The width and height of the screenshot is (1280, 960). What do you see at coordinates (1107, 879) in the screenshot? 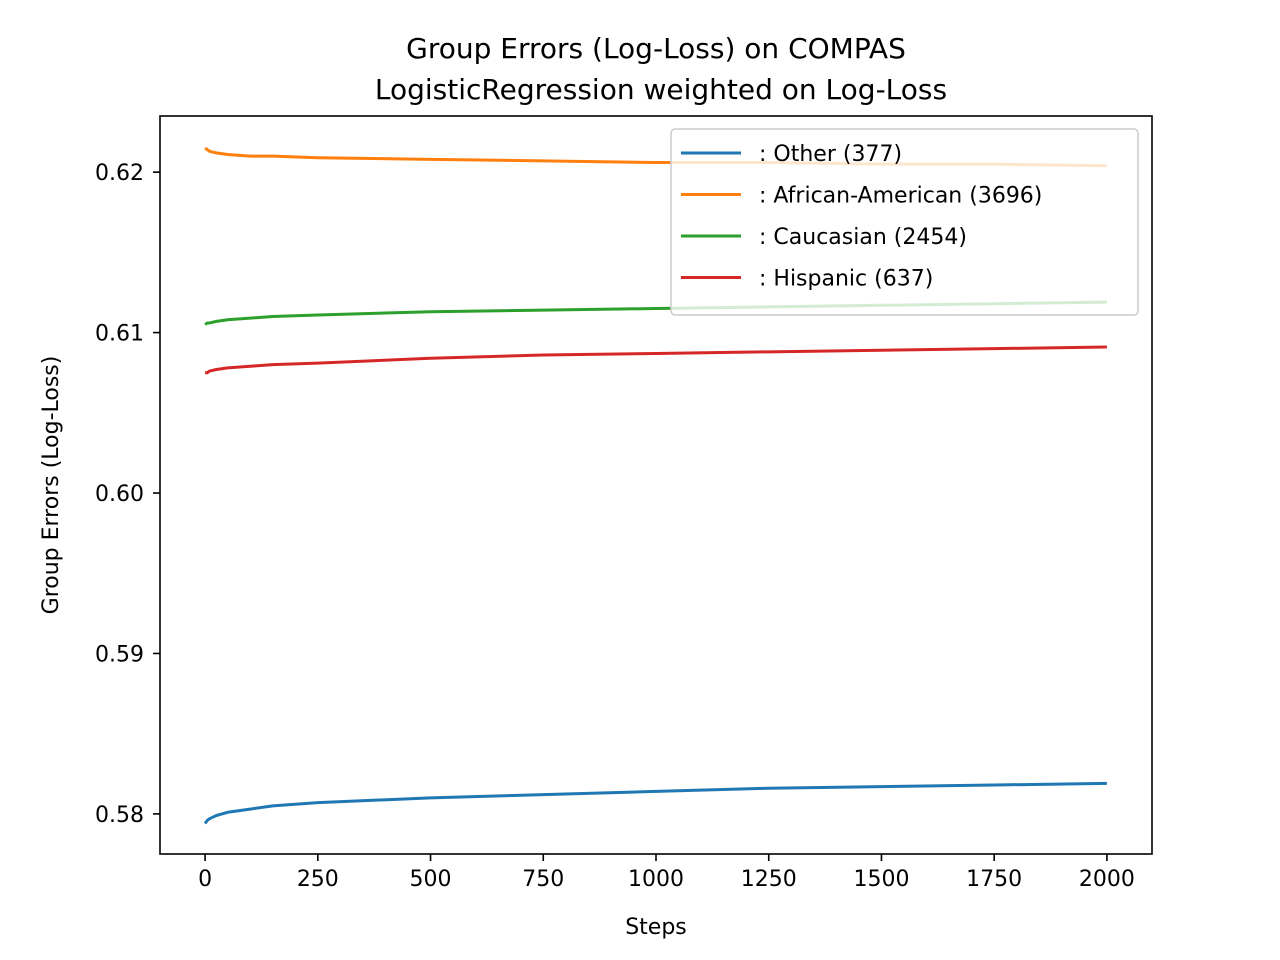
I see `x-tick-label: 2000` at bounding box center [1107, 879].